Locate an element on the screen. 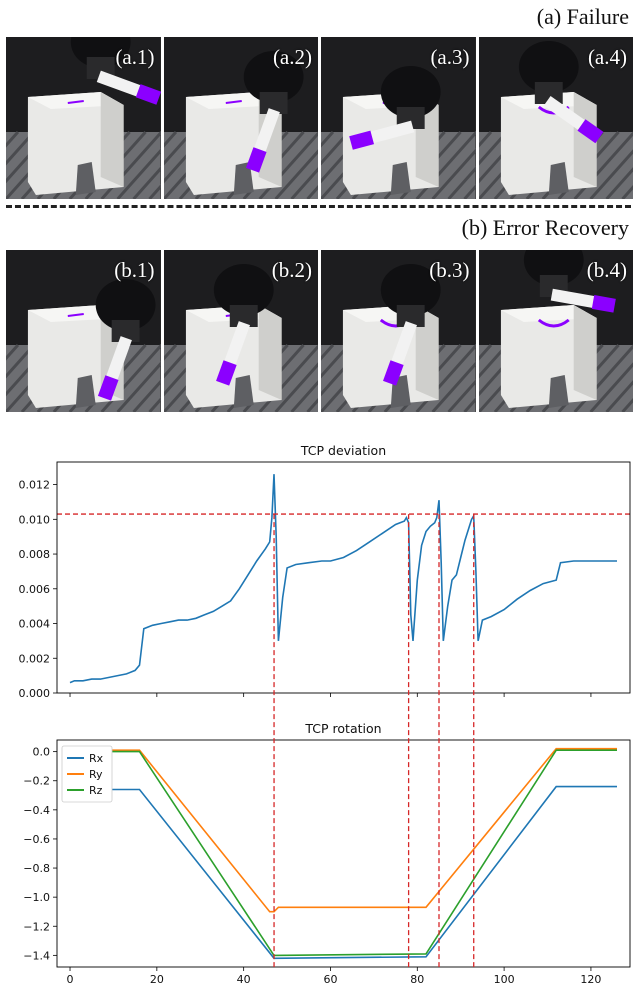 The width and height of the screenshot is (637, 987). failure-title: (a) Failure is located at coordinates (582, 16).